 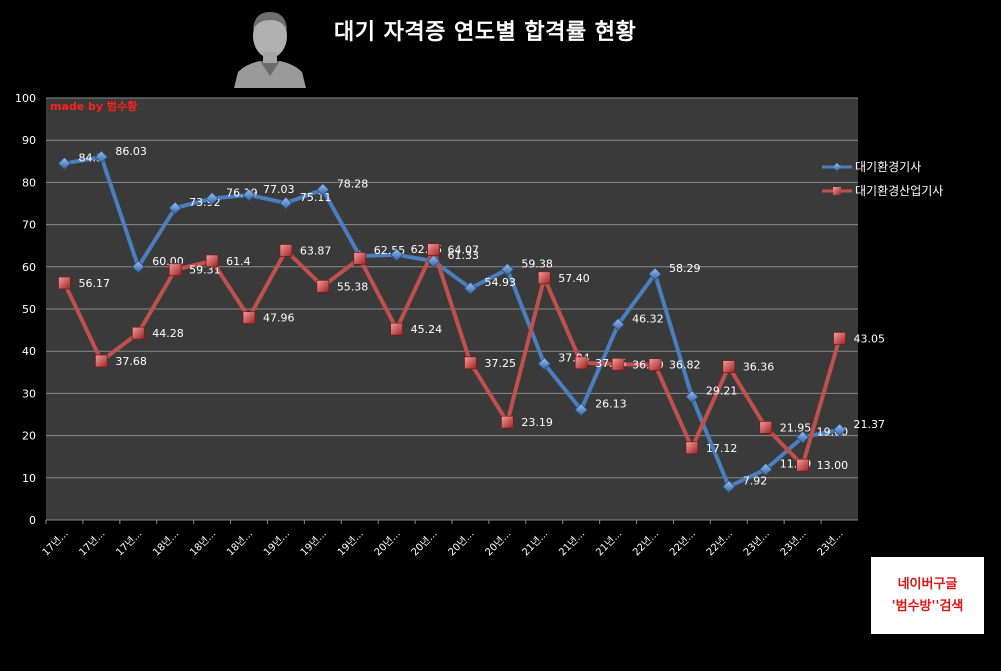 I want to click on search-hint-box: 네이버구글 '범수방''검색, so click(x=927, y=595).